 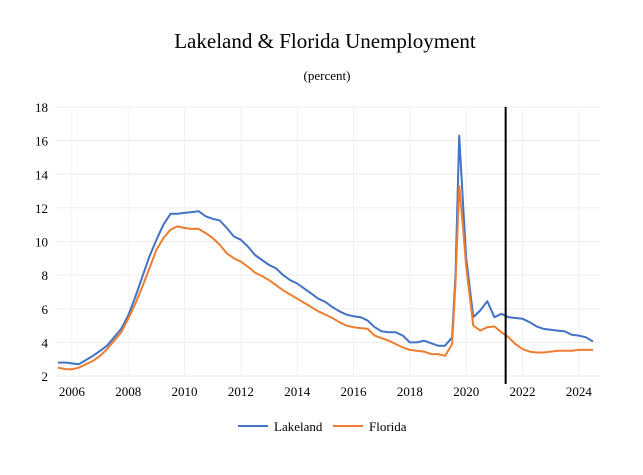 I want to click on x-tick-label: 2022, so click(x=523, y=391).